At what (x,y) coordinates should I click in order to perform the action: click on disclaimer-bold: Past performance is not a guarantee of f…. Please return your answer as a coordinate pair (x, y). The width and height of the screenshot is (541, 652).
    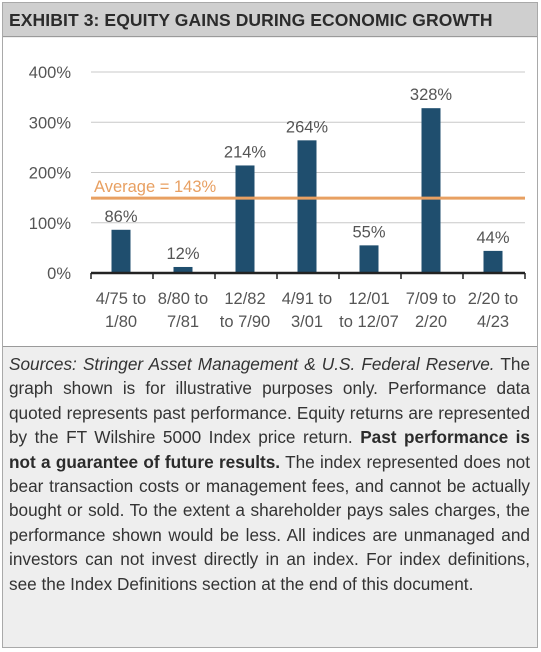
    Looking at the image, I should click on (269, 449).